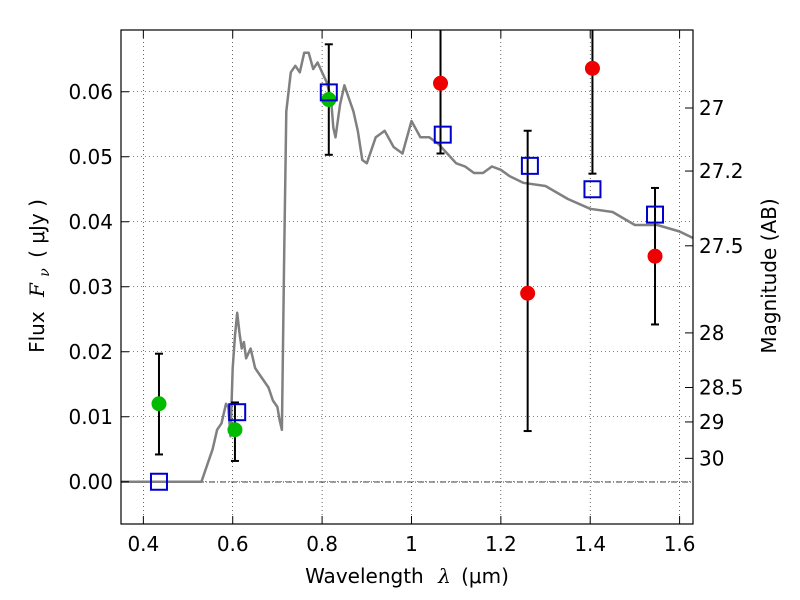 This screenshot has width=800, height=600. Describe the element at coordinates (90, 157) in the screenshot. I see `y-tick-label: 0.05` at that location.